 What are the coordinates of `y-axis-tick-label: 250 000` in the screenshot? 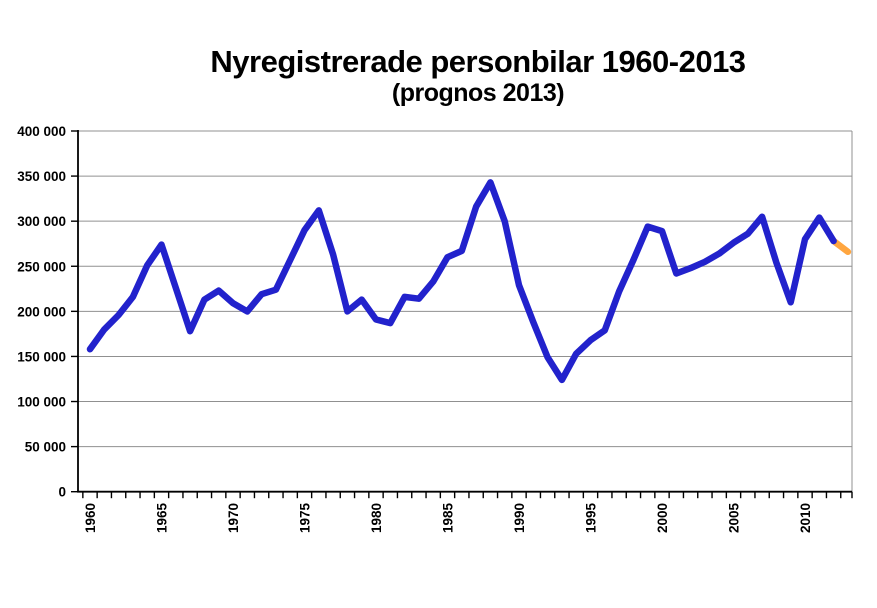 It's located at (41, 266).